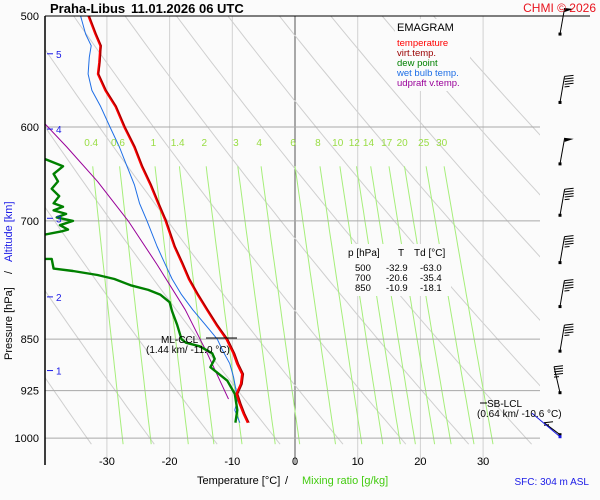 The image size is (600, 500). Describe the element at coordinates (431, 268) in the screenshot. I see `table-cell-td: -63.0` at that location.